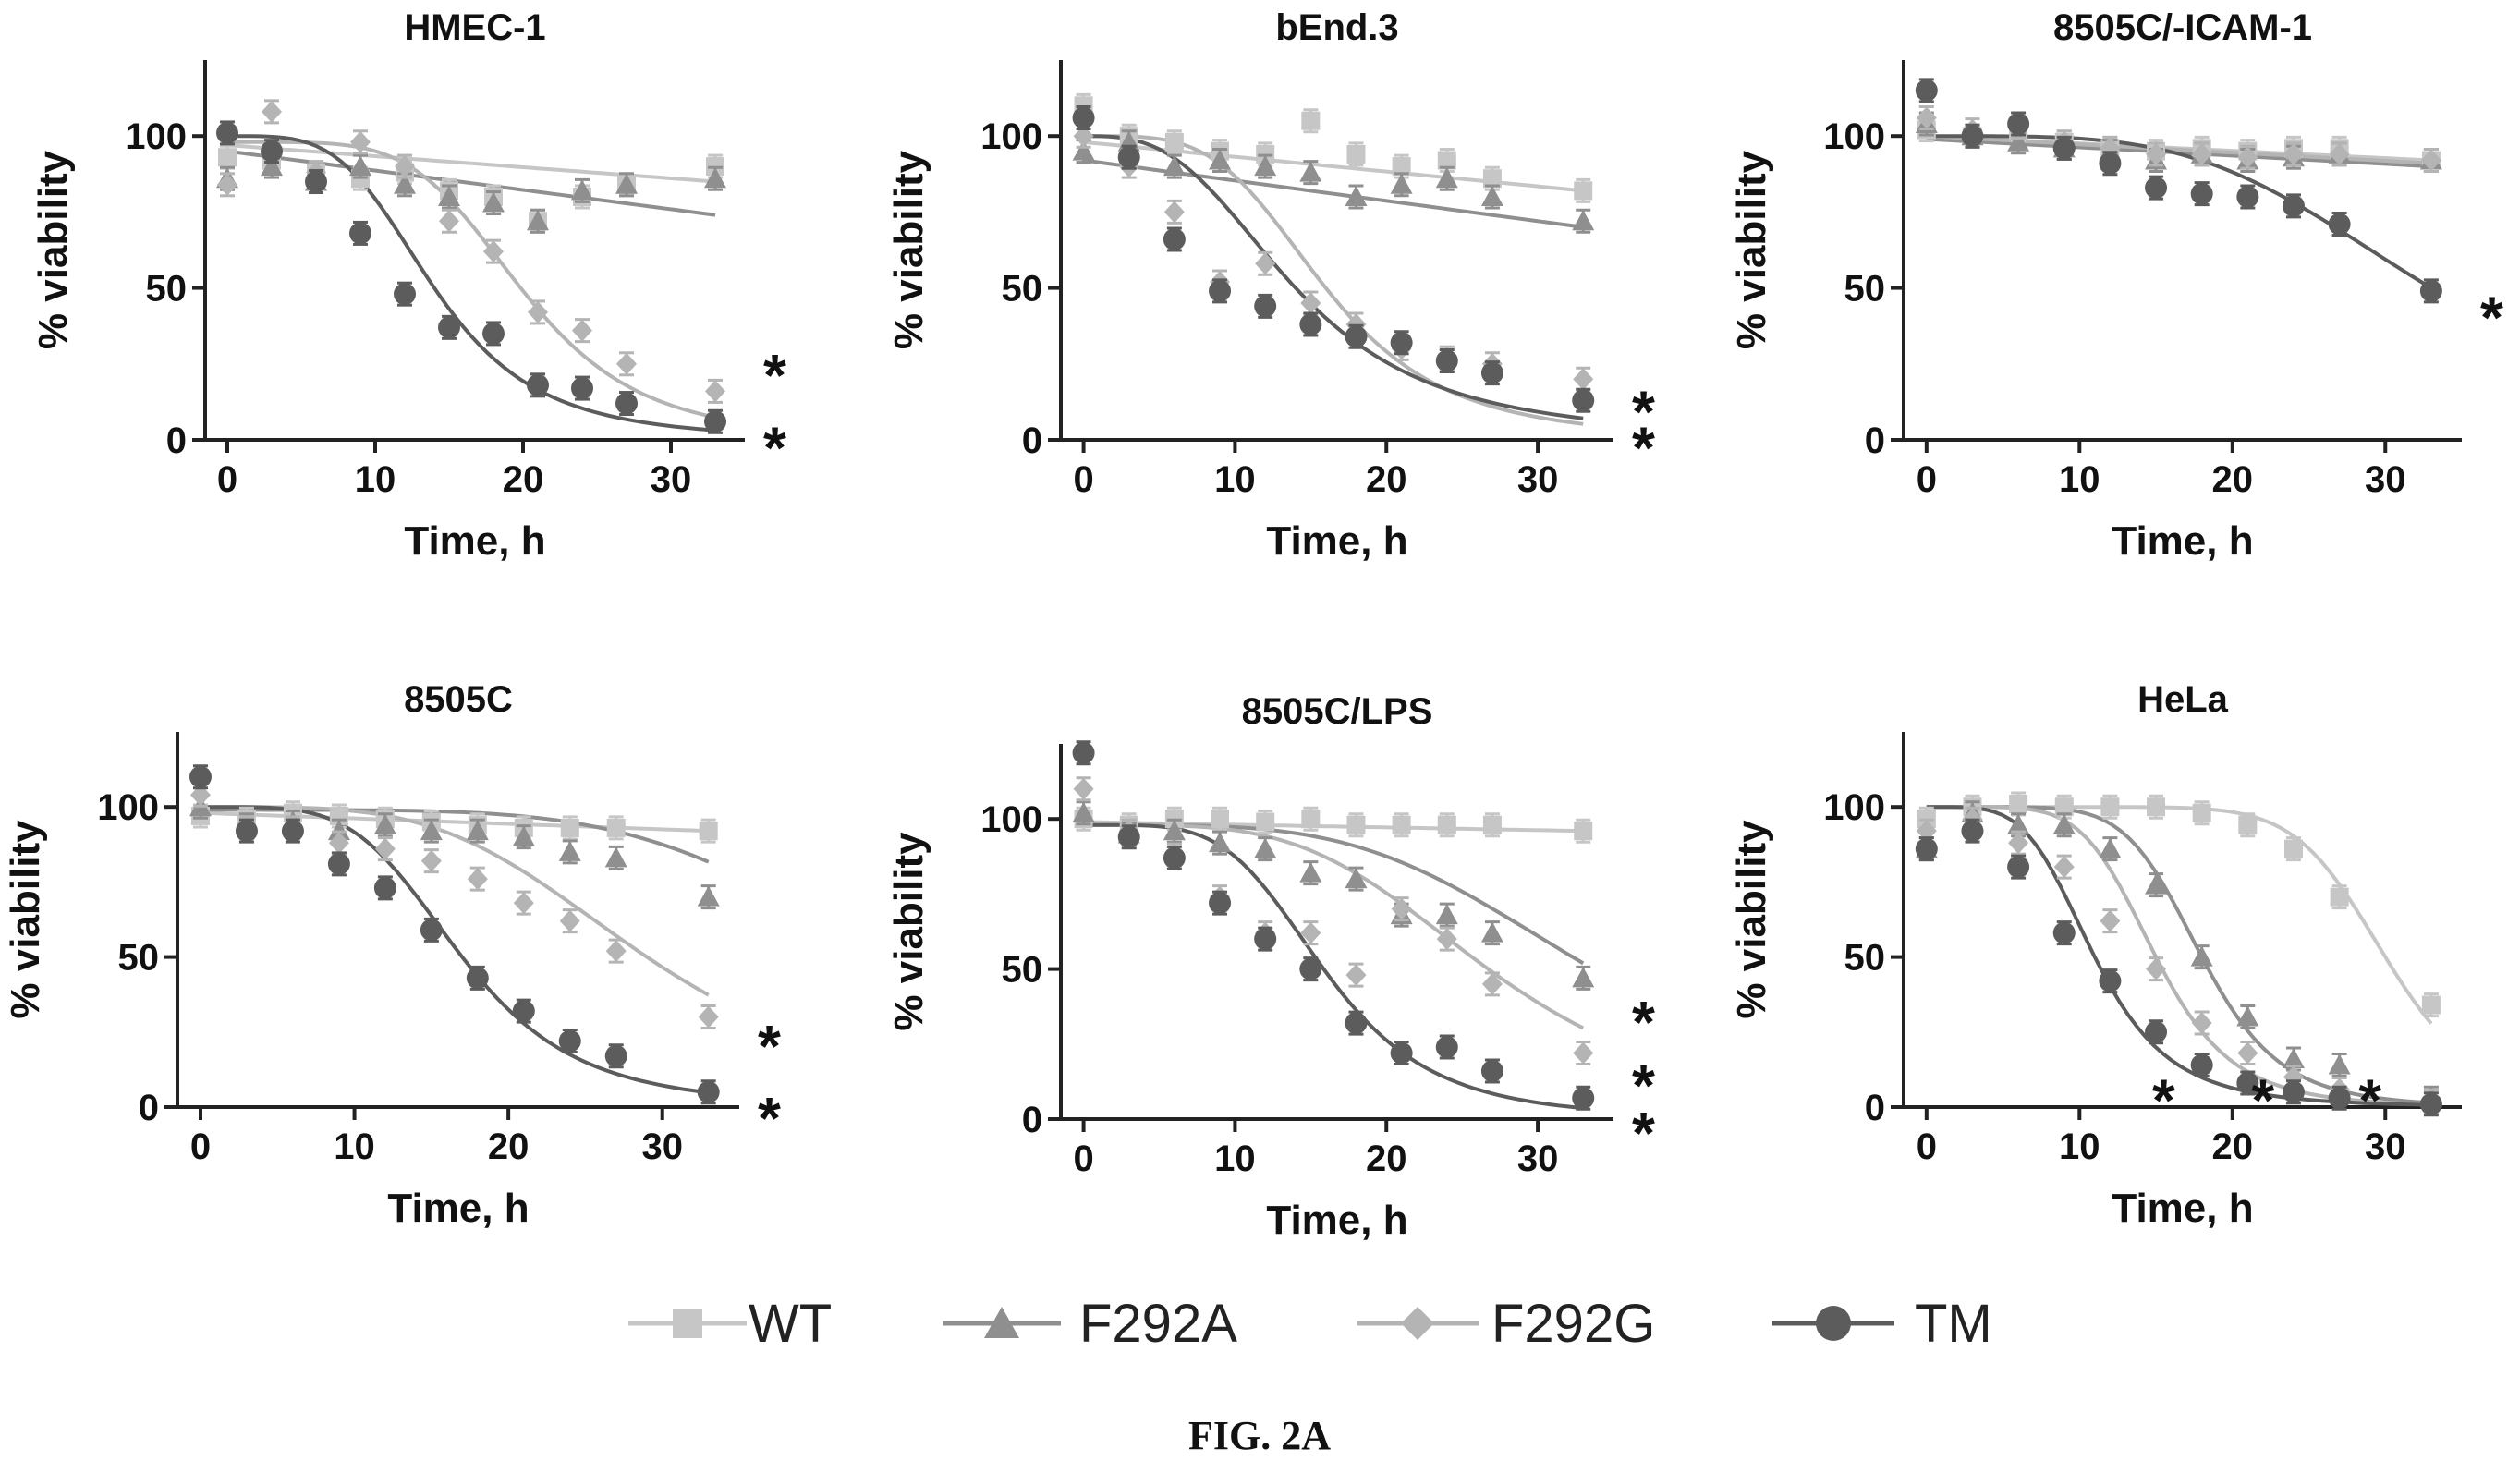 This screenshot has height=1473, width=2520. I want to click on x-tick-label: 0, so click(1927, 1146).